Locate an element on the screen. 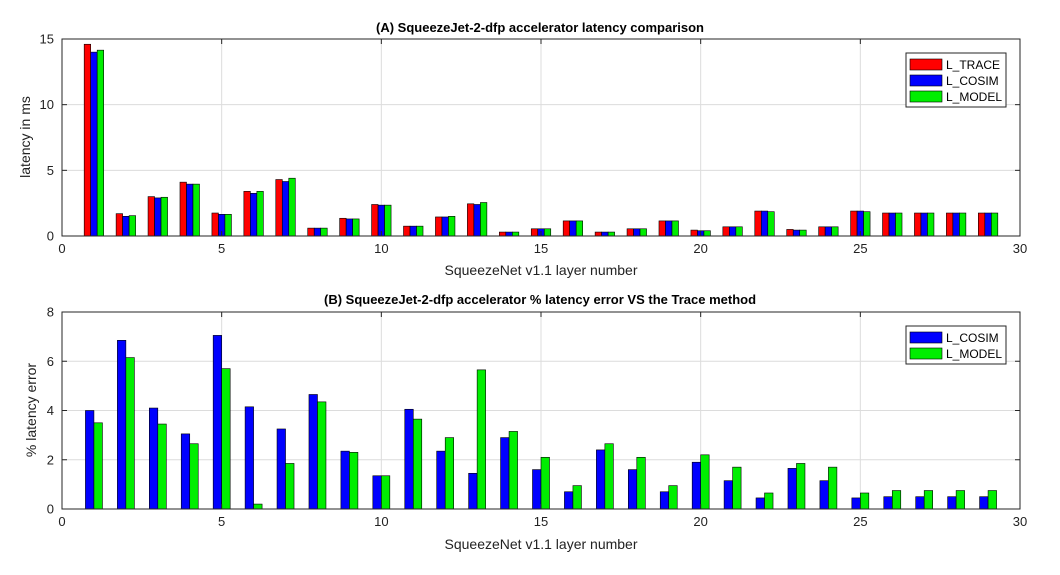 The height and width of the screenshot is (575, 1060). chart-a-y-tick-label: 0 is located at coordinates (50, 236).